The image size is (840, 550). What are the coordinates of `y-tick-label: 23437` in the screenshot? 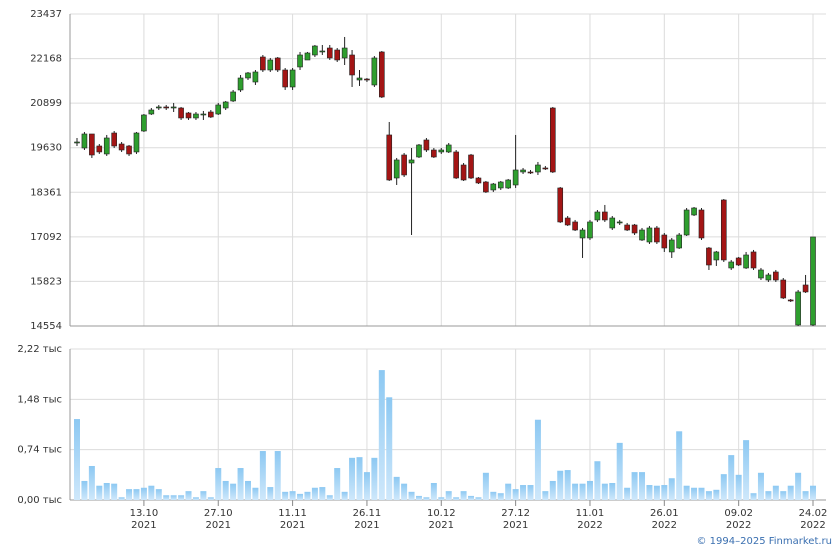 It's located at (46, 14).